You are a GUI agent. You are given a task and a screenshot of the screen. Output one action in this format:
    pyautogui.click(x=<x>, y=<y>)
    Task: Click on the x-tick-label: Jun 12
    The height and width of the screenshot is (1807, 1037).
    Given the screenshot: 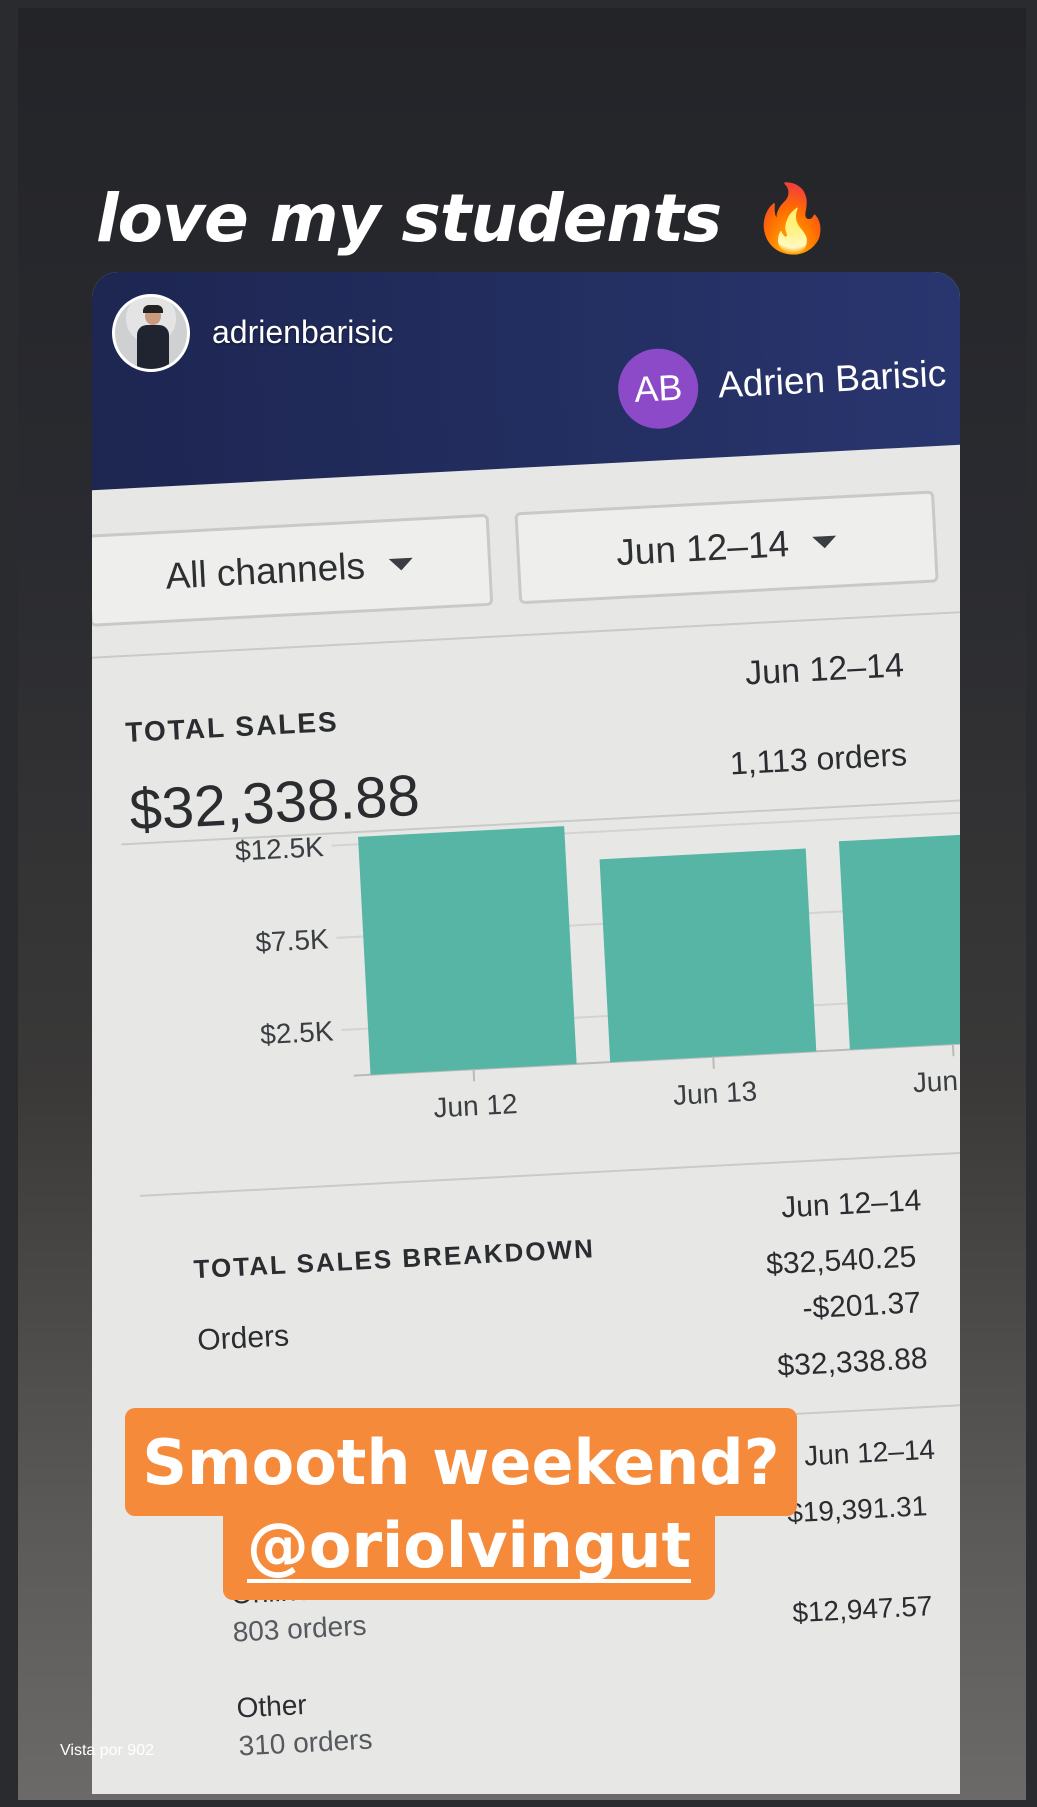 What is the action you would take?
    pyautogui.click(x=476, y=1105)
    